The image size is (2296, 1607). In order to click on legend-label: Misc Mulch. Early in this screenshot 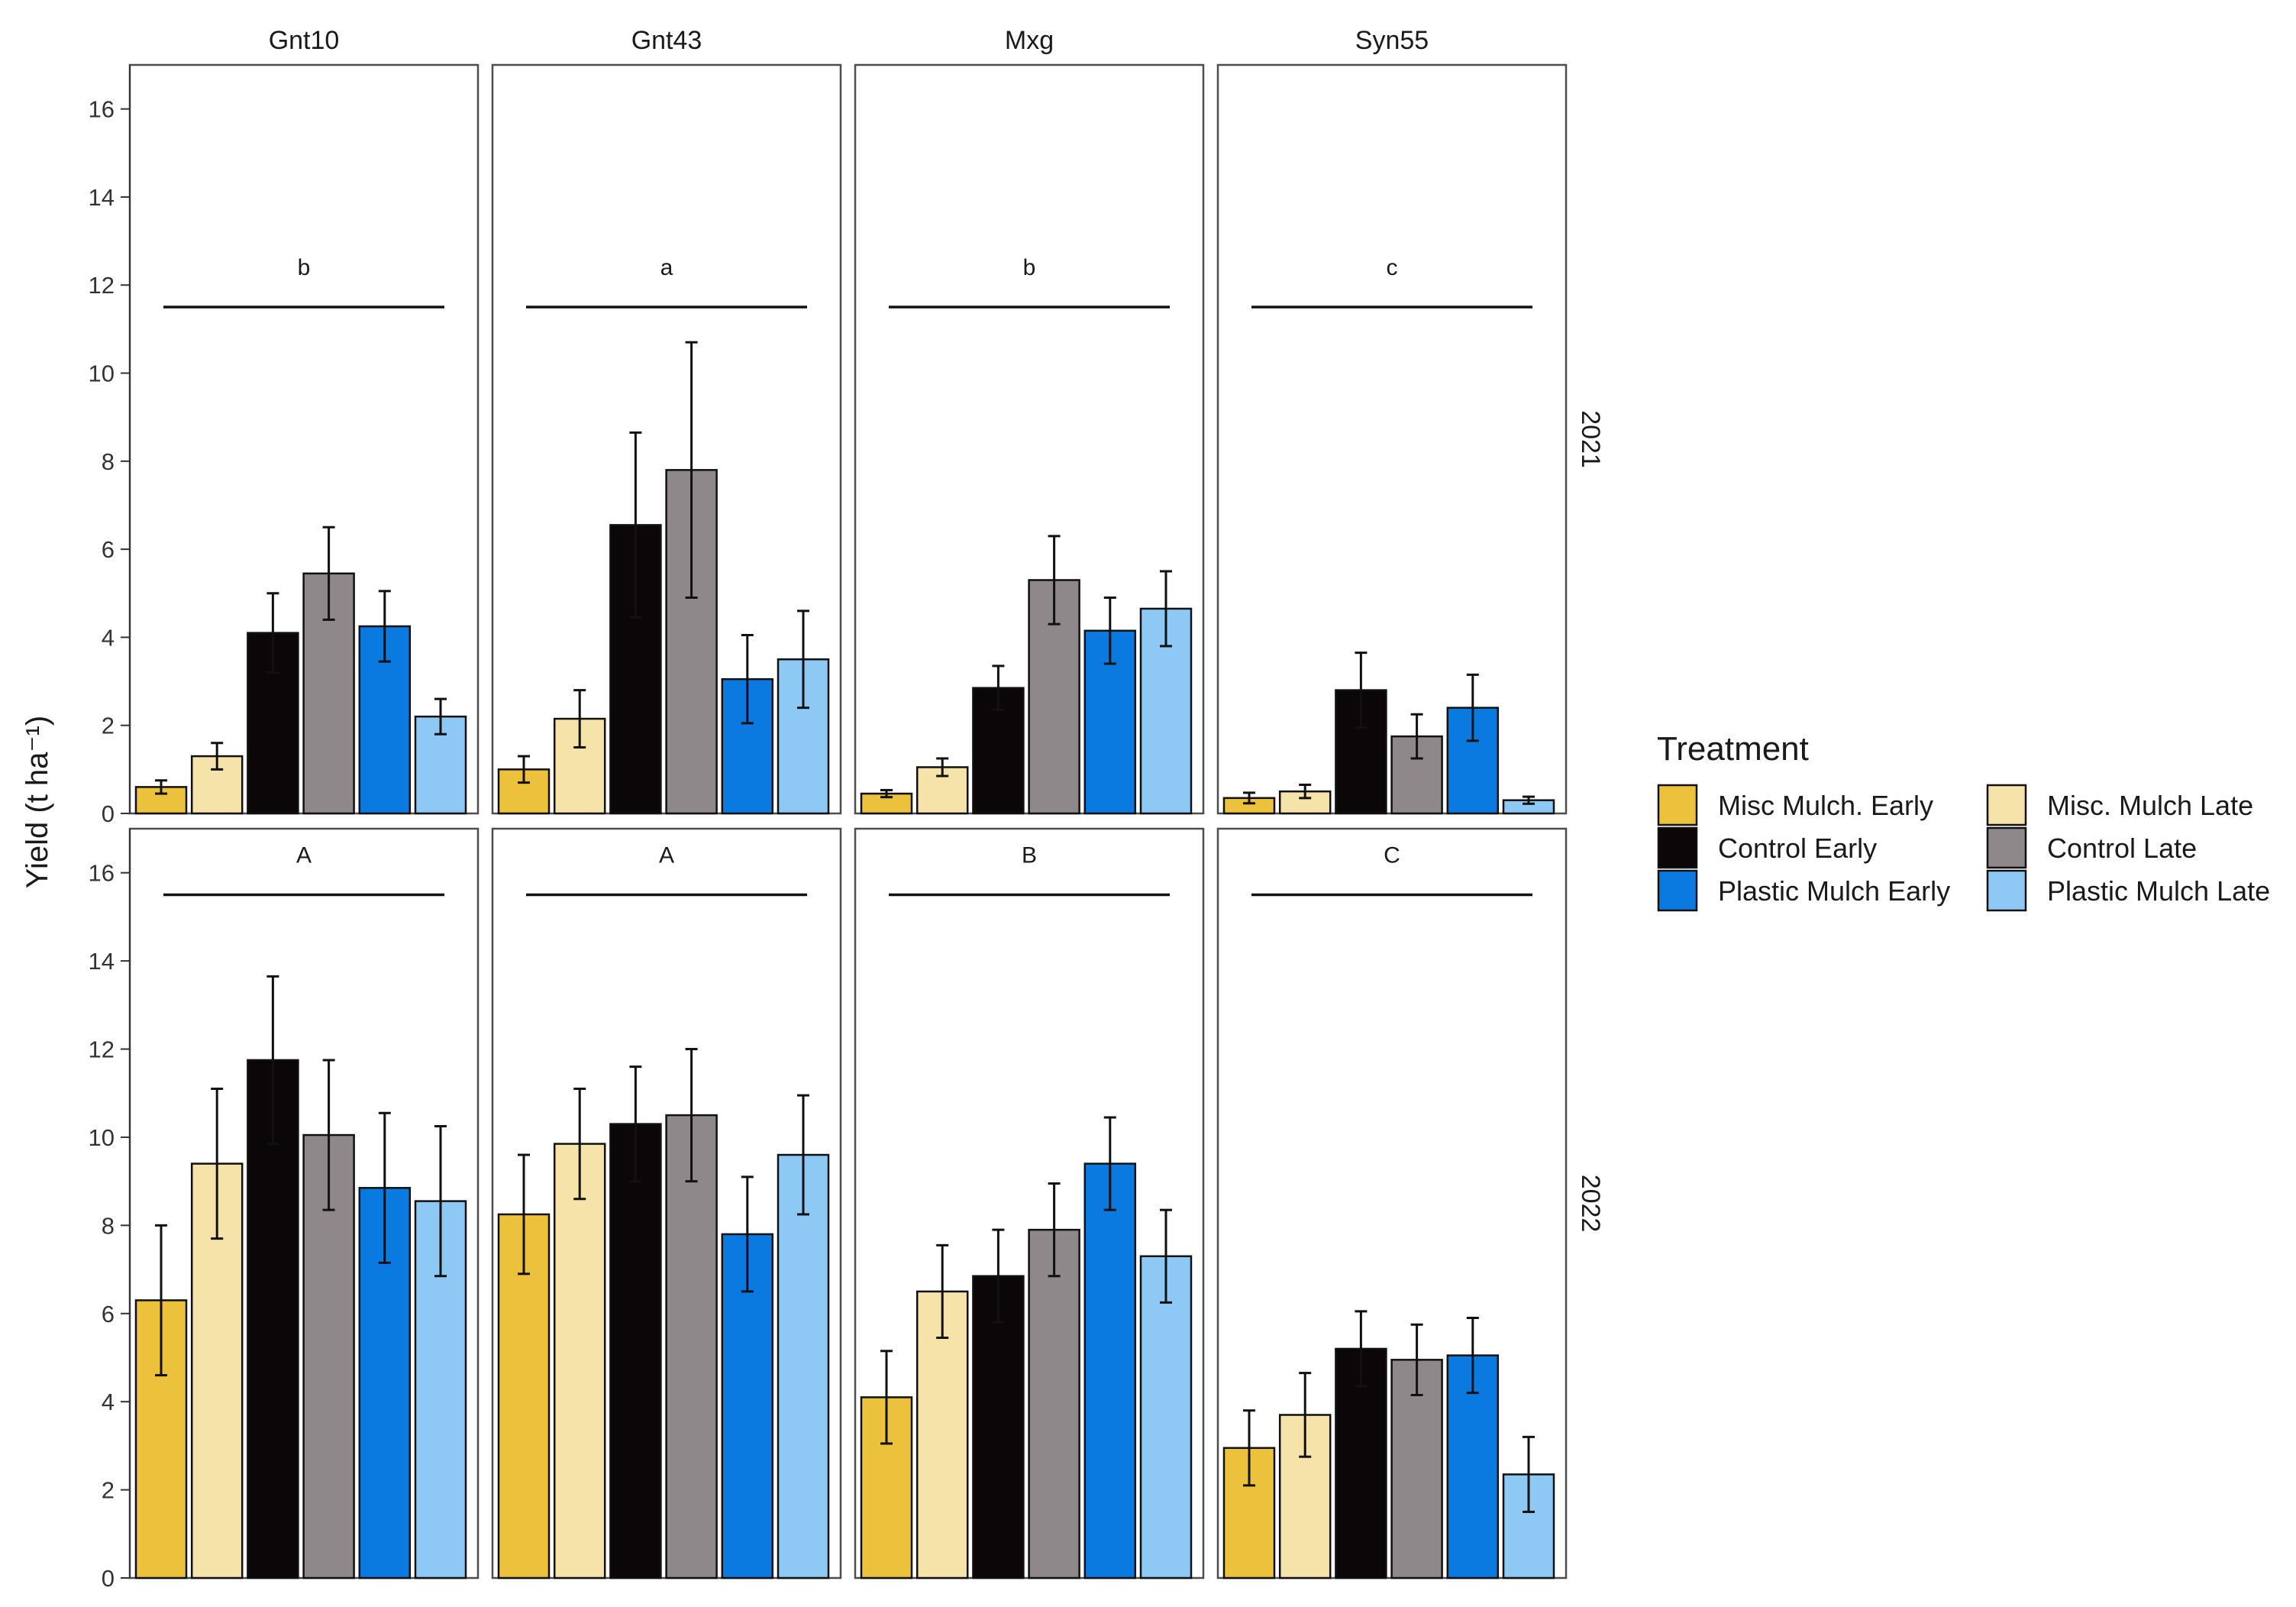, I will do `click(1825, 806)`.